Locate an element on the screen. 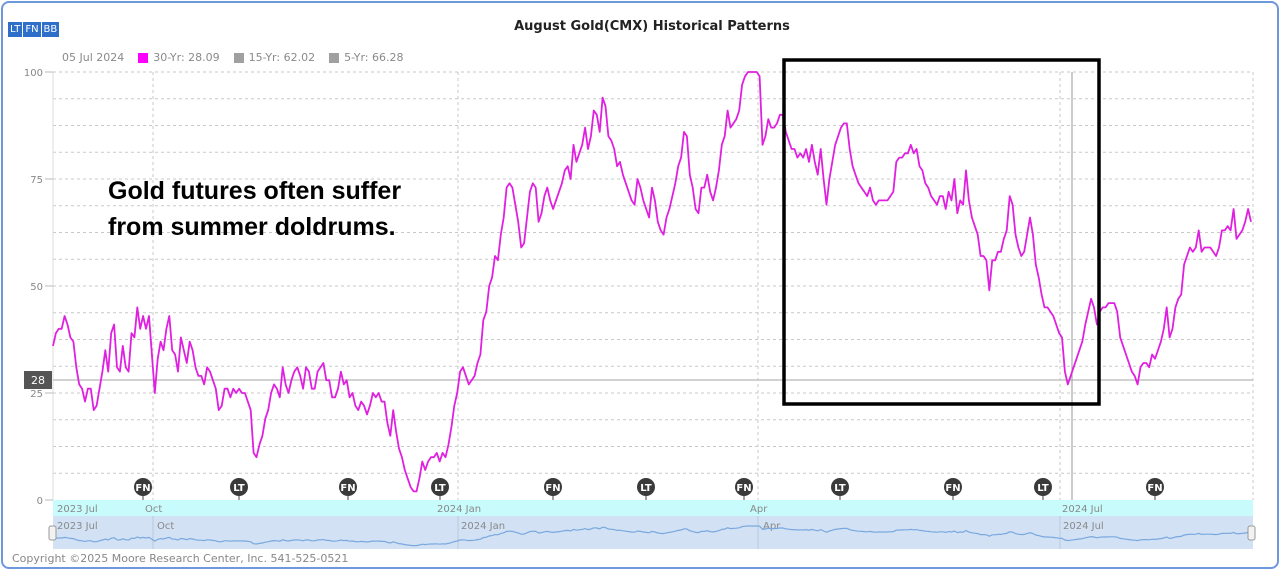 The image size is (1280, 569). fn-toggle-button: FN is located at coordinates (32, 29).